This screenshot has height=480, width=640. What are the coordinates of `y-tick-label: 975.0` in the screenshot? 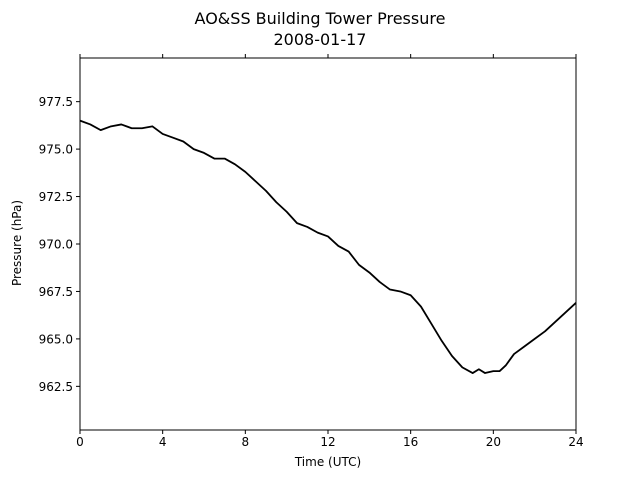 It's located at (56, 150).